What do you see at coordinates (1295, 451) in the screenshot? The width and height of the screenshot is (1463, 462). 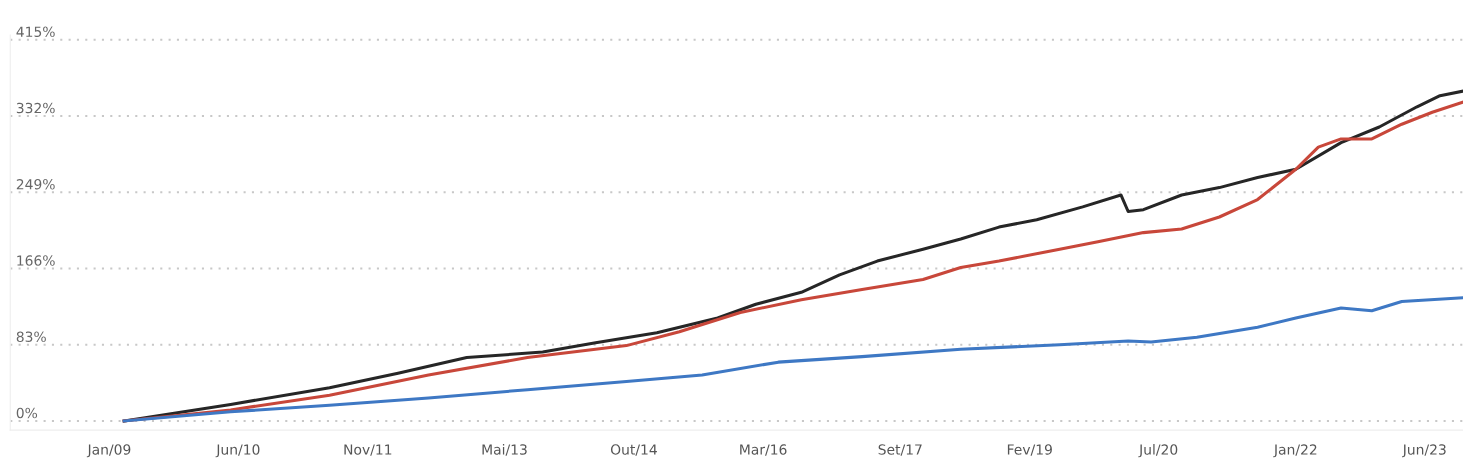 I see `x-tick-label: Jan/22` at bounding box center [1295, 451].